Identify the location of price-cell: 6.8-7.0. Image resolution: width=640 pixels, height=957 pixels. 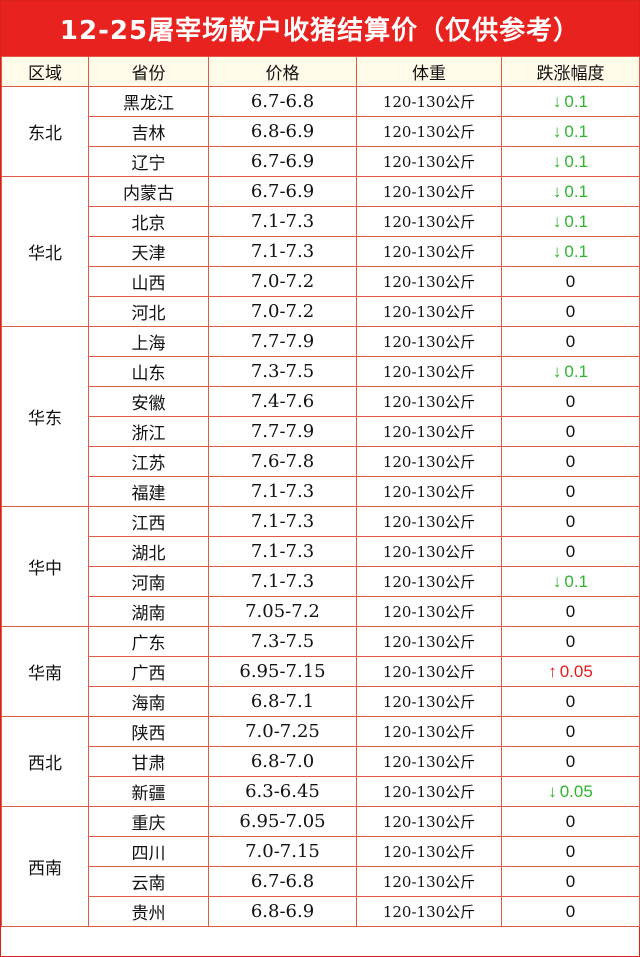
(282, 761).